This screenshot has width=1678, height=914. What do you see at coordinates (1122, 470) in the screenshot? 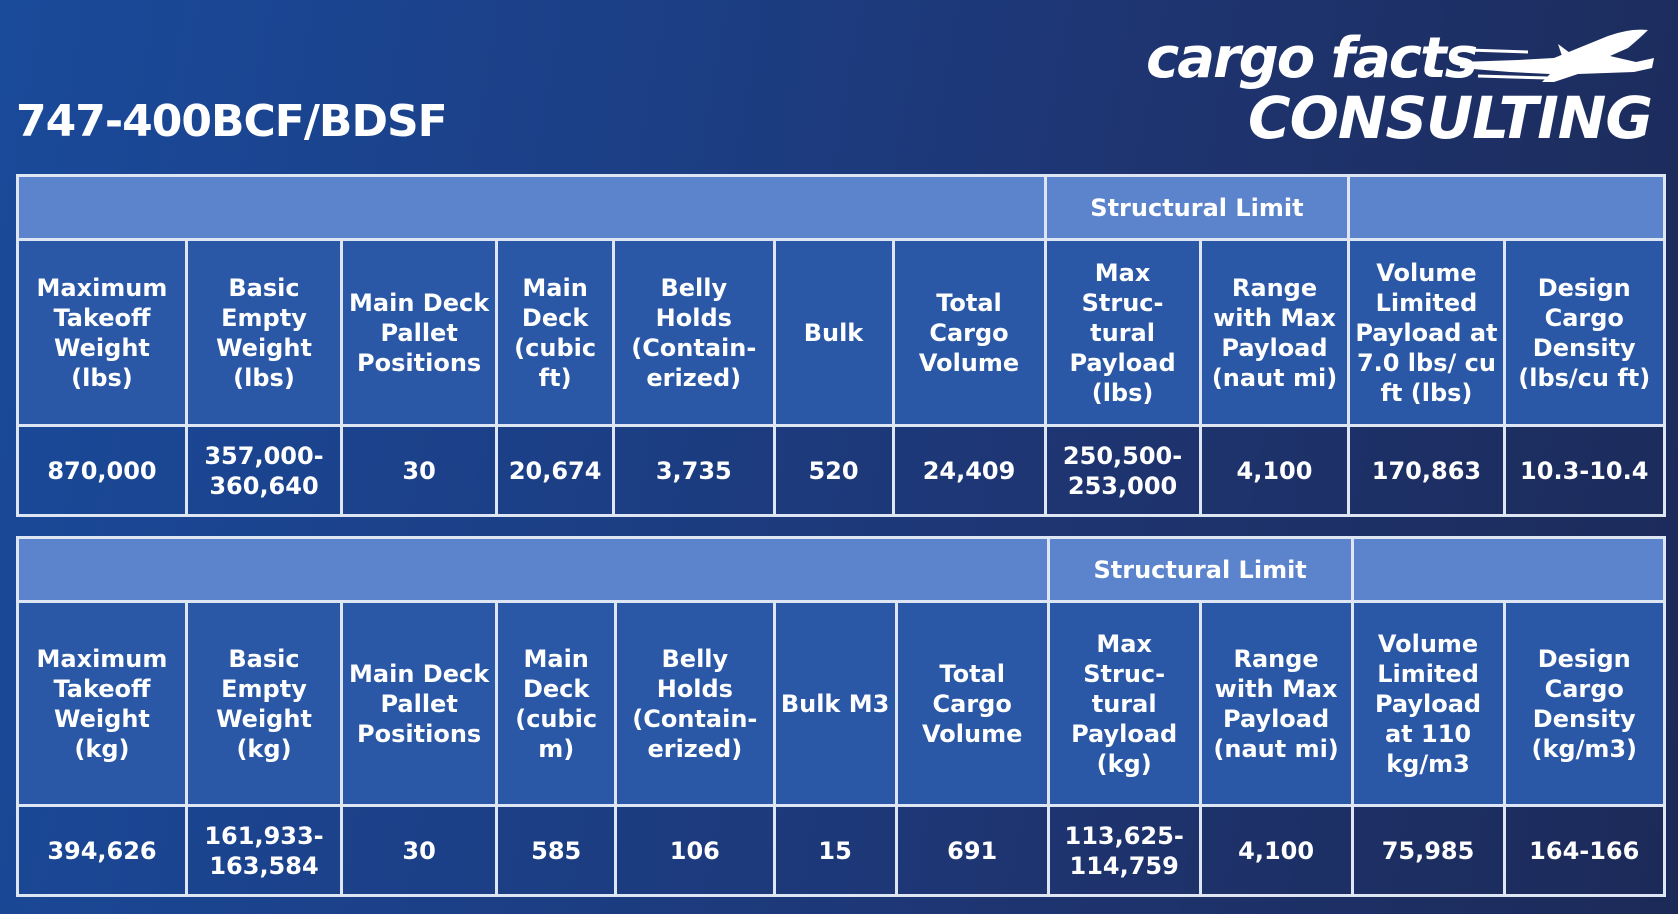
I see `value-max-structural-payload: 250,500-253,000` at bounding box center [1122, 470].